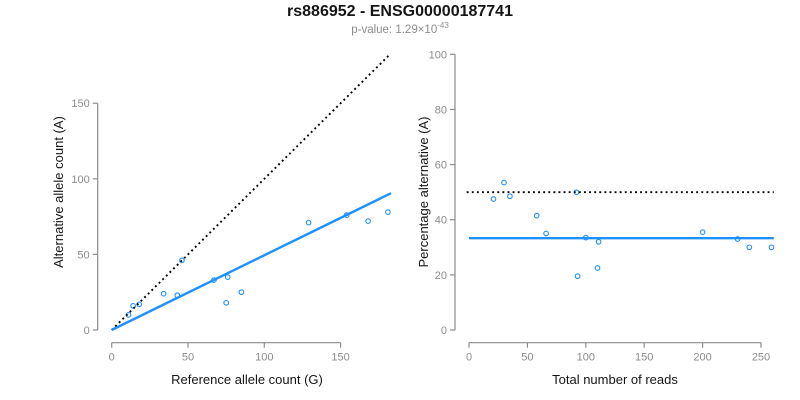  I want to click on fit-line, so click(251, 262).